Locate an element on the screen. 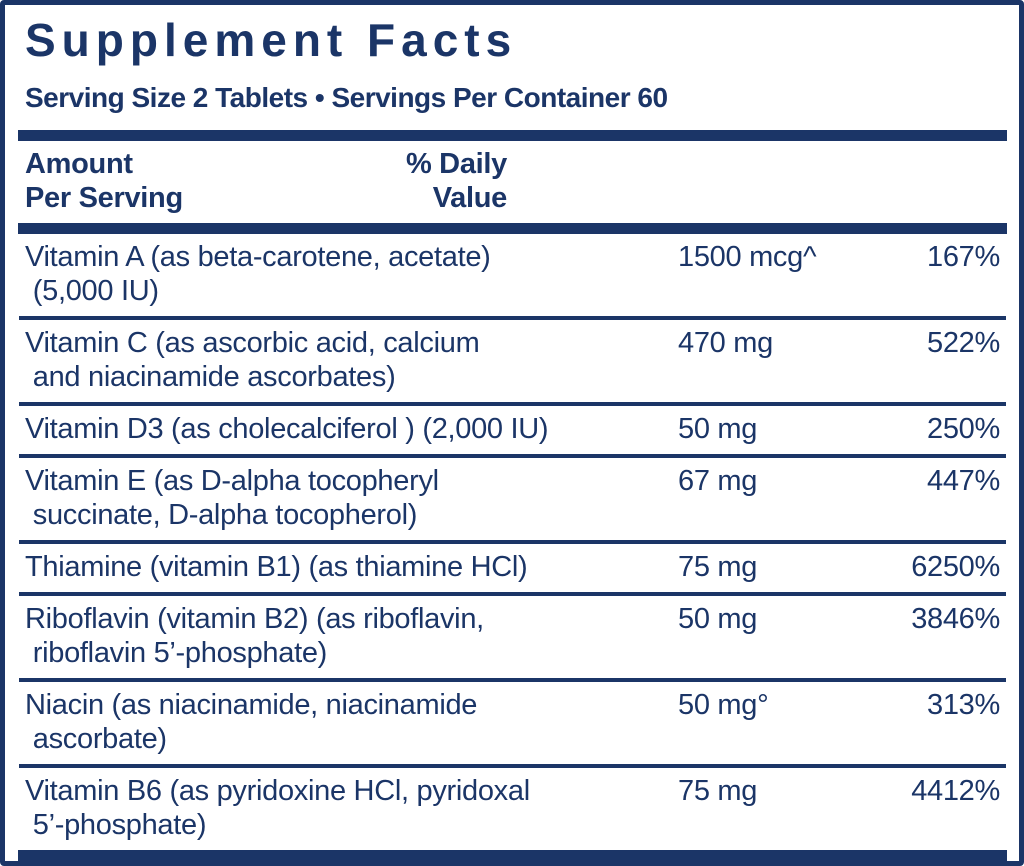 The image size is (1024, 866). nutrient-daily-value: 4412% is located at coordinates (955, 791).